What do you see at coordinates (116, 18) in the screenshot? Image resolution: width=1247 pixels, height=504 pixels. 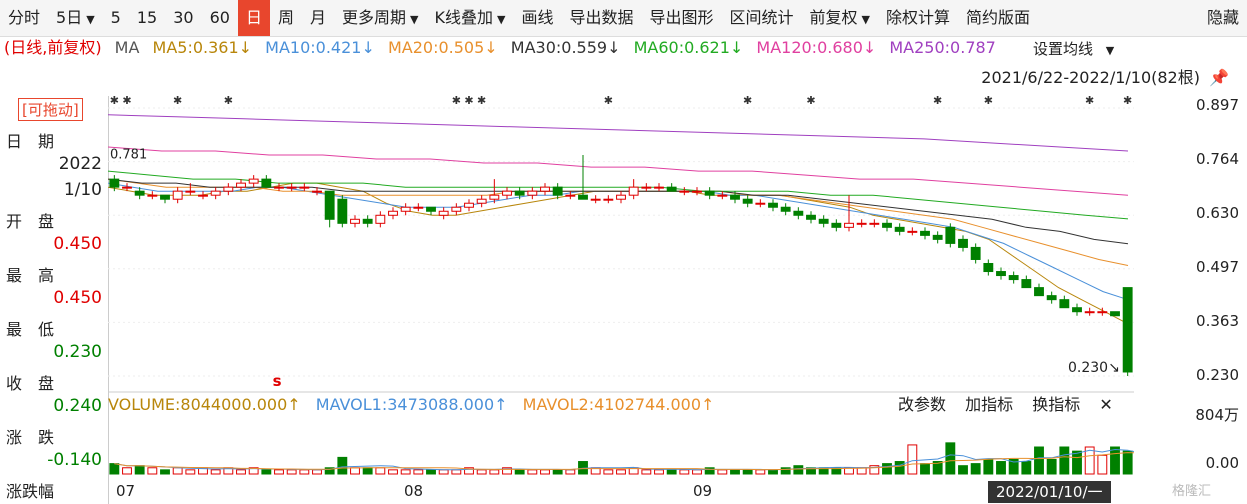 I see `toolbar-item-2: 5` at bounding box center [116, 18].